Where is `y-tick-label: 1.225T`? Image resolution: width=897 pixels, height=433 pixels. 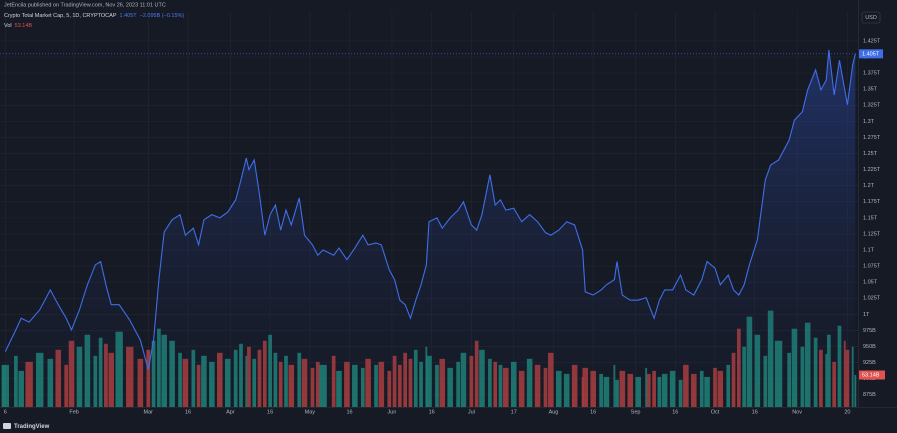
y-tick-label: 1.225T is located at coordinates (872, 170).